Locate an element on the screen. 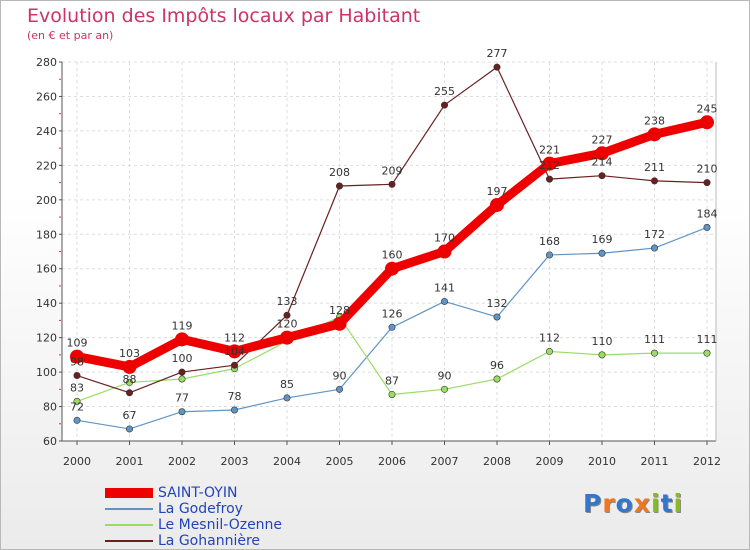  logo-letter: t is located at coordinates (667, 503).